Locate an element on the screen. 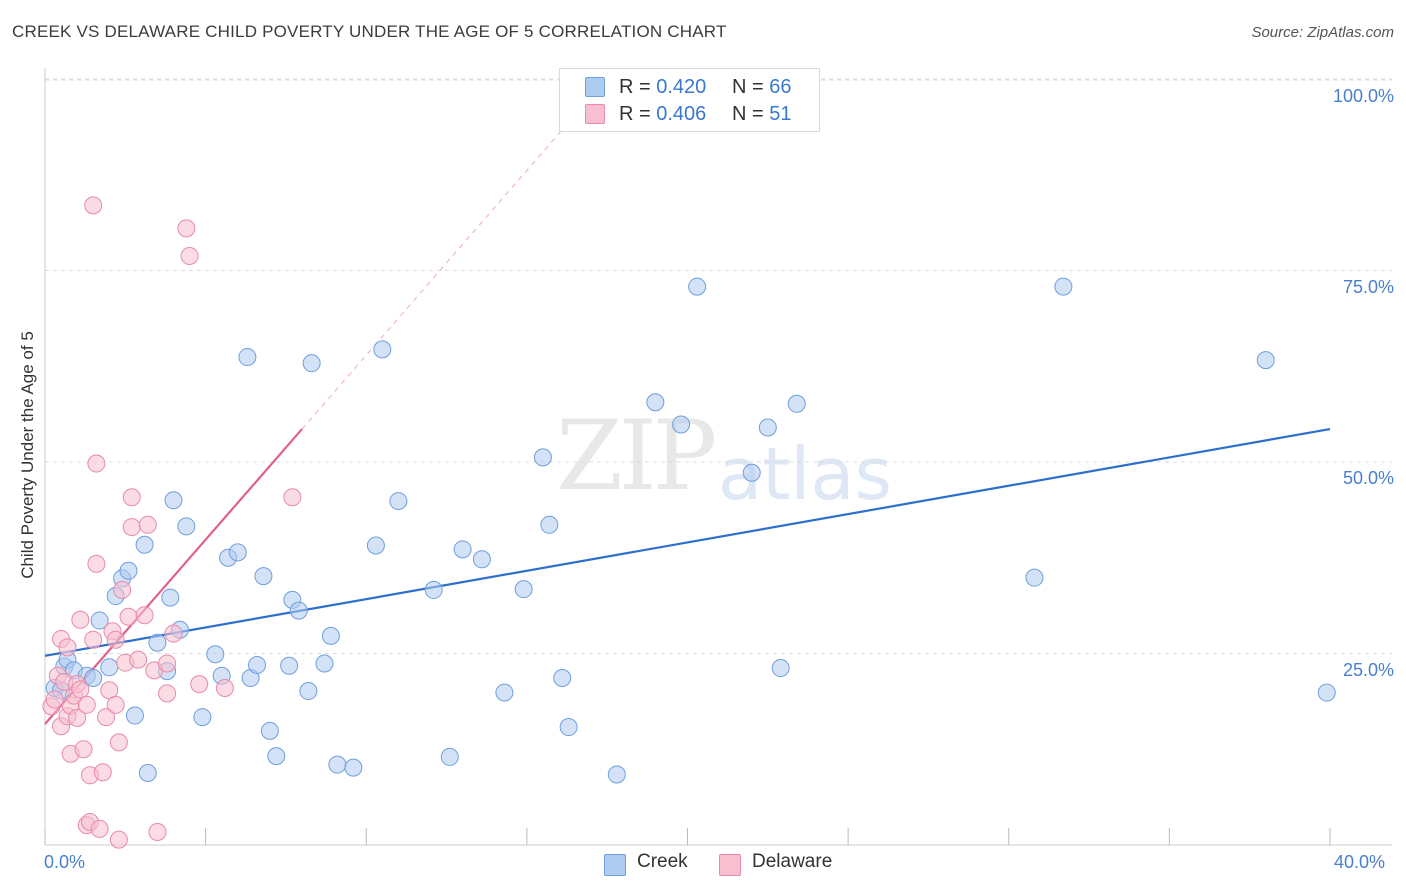  creek-n-value: 66 is located at coordinates (780, 86).